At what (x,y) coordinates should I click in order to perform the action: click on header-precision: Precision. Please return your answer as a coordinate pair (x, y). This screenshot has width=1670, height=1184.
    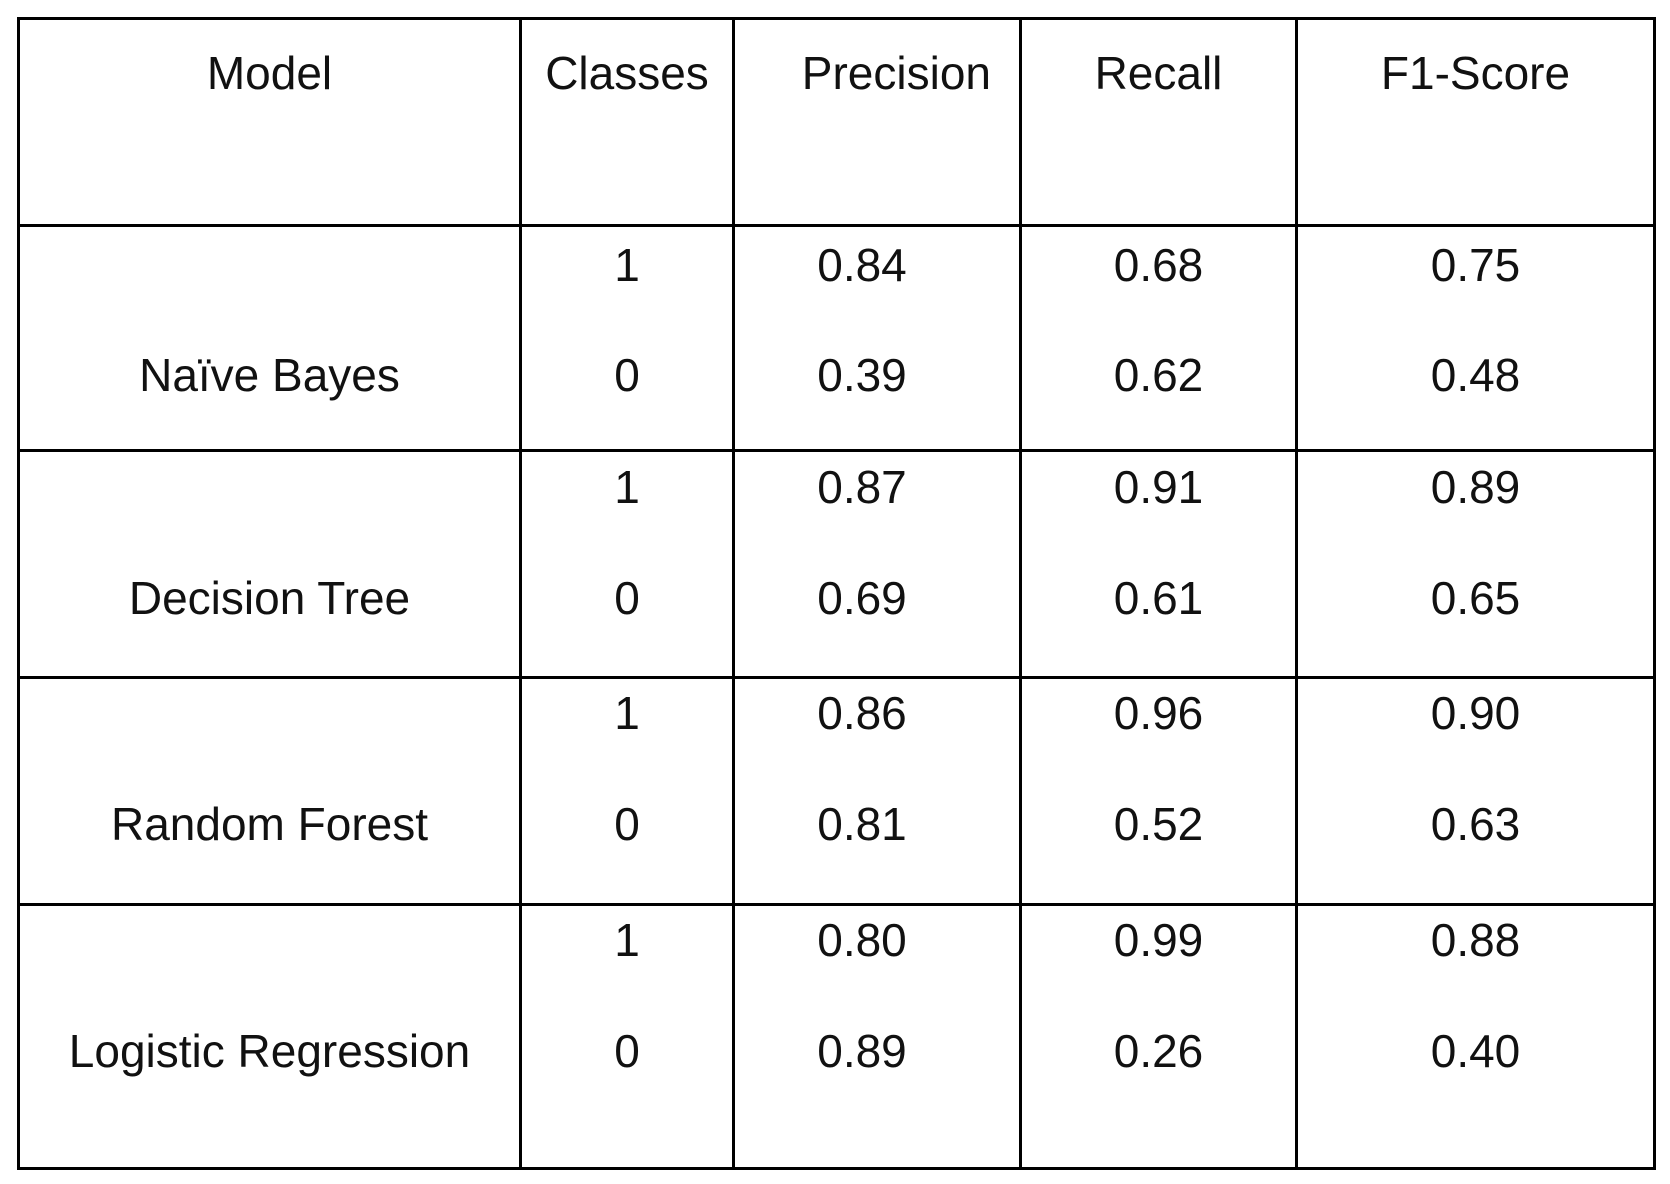
    Looking at the image, I should click on (896, 73).